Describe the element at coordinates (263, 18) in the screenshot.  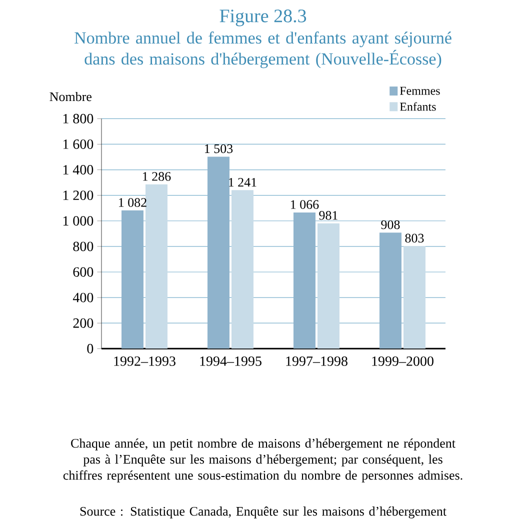
I see `chart-title: Figure 28.3` at that location.